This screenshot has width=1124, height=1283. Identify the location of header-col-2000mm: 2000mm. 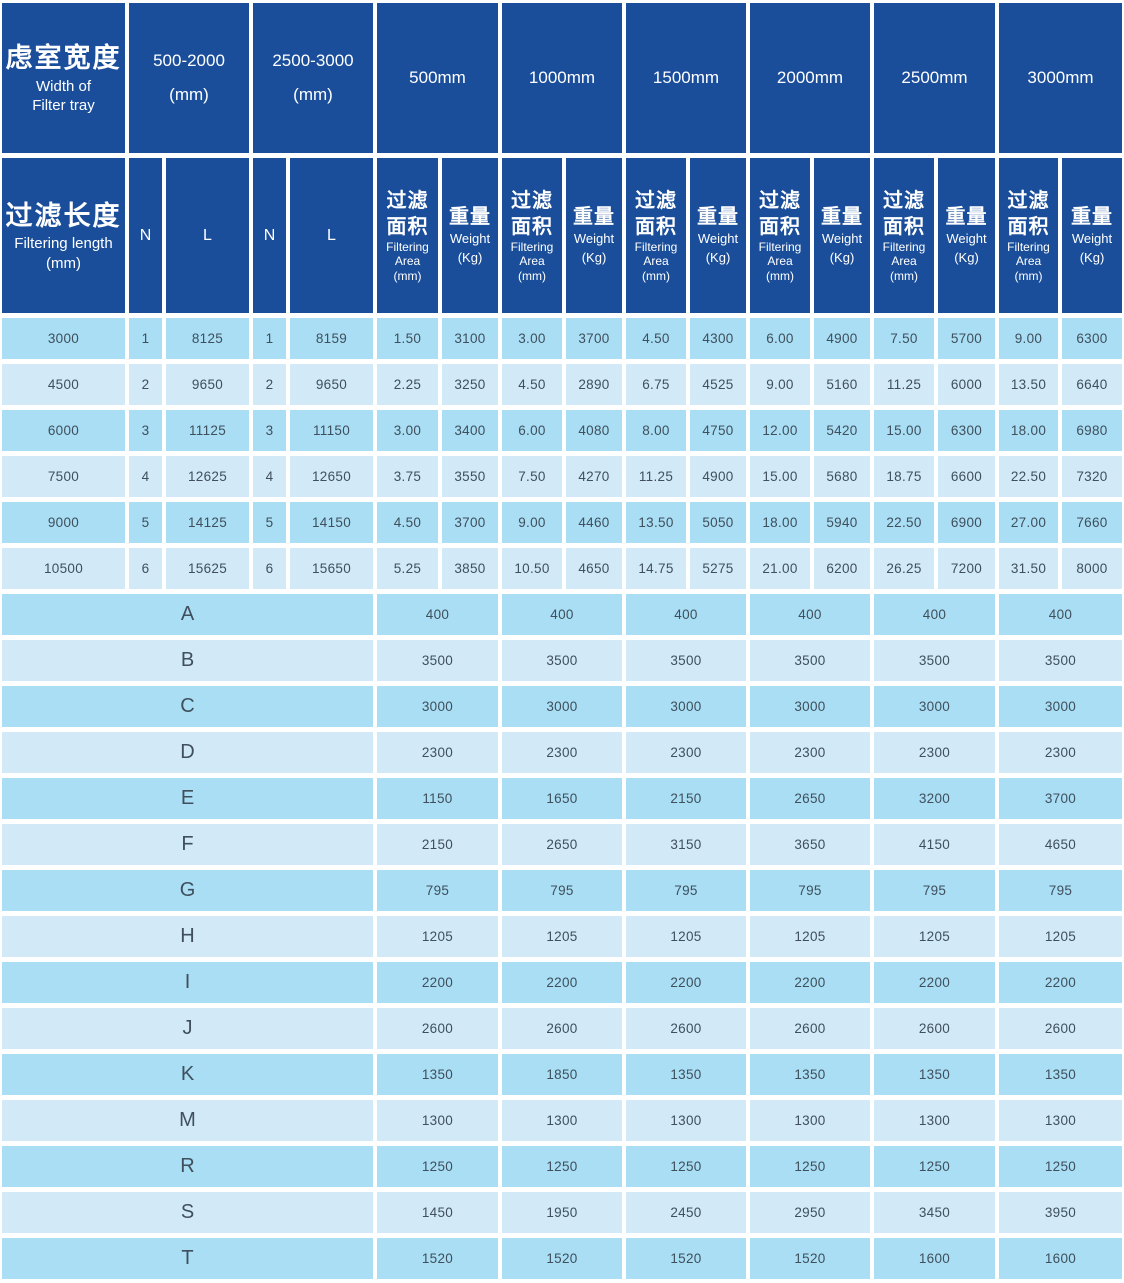
(810, 78).